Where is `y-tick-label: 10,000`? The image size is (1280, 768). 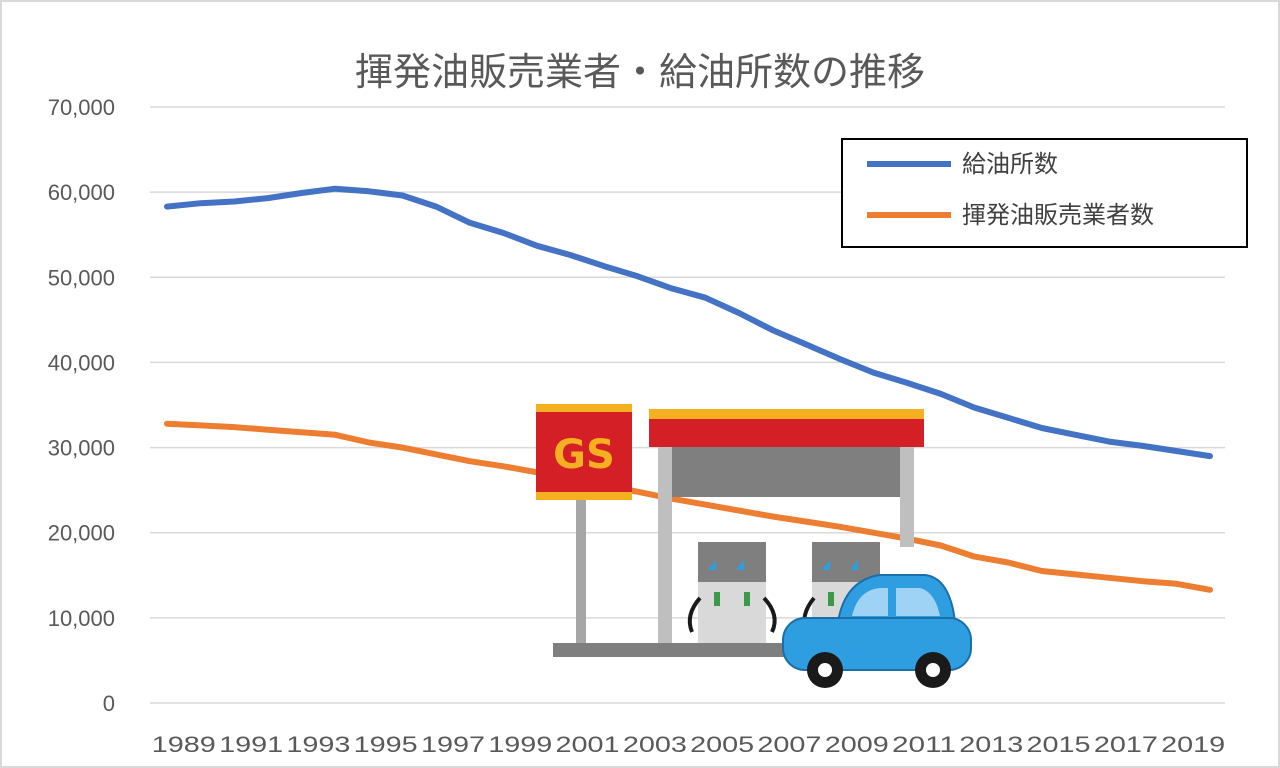 y-tick-label: 10,000 is located at coordinates (81, 618).